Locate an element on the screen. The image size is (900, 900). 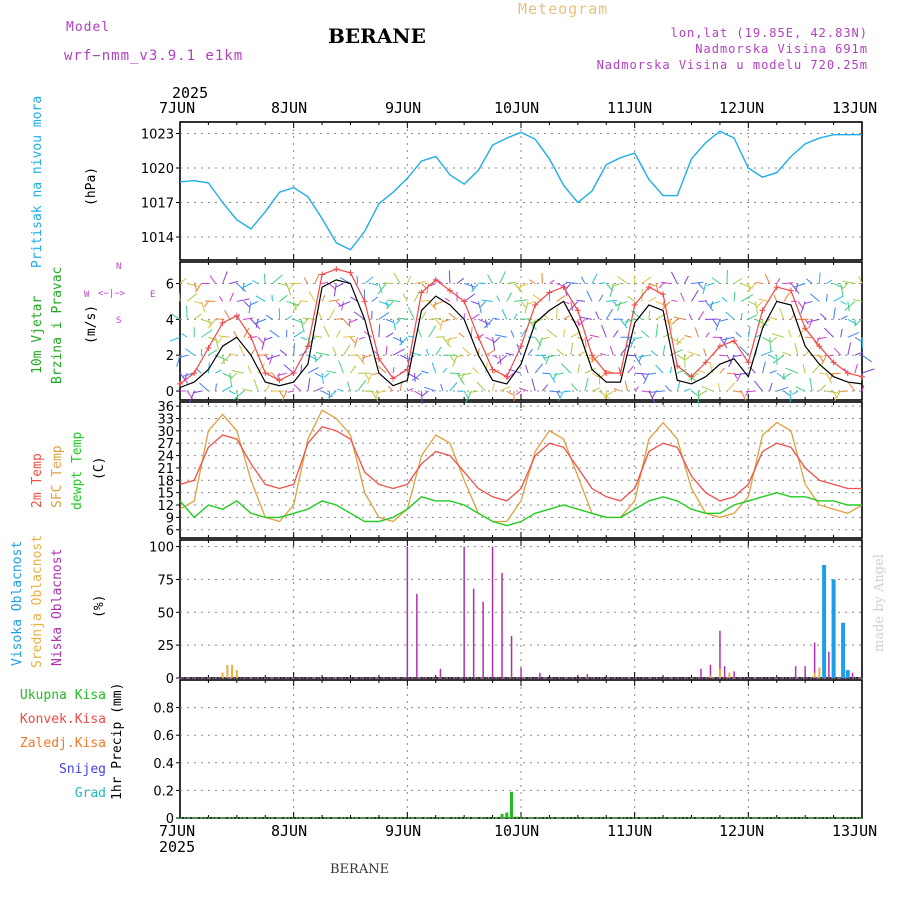
temp-ytick-label: 33 is located at coordinates (165, 419).